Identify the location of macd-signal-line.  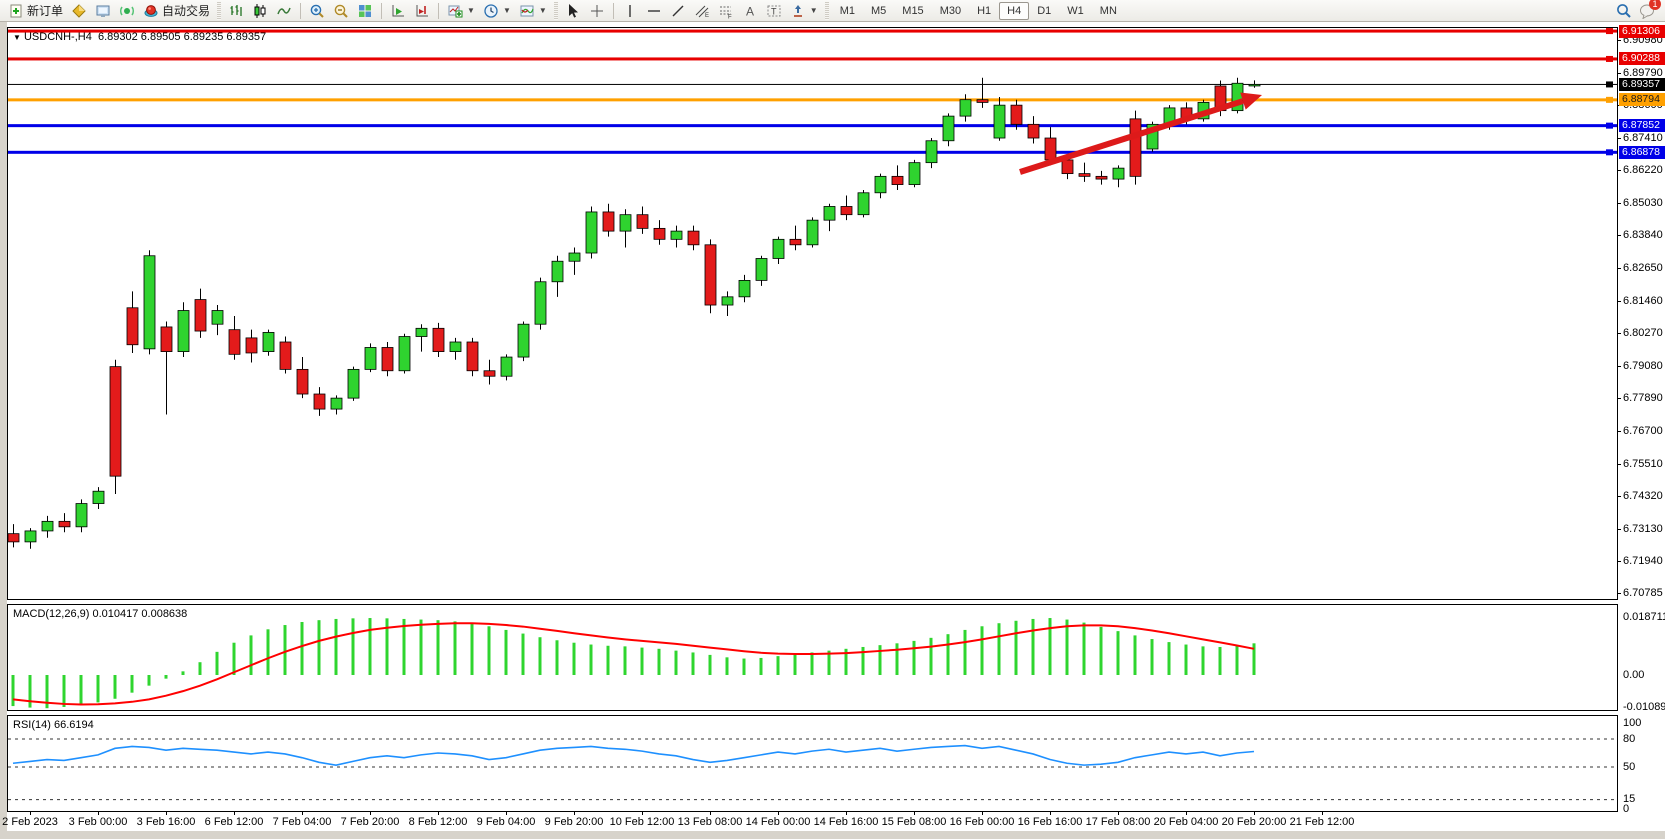
(633, 664).